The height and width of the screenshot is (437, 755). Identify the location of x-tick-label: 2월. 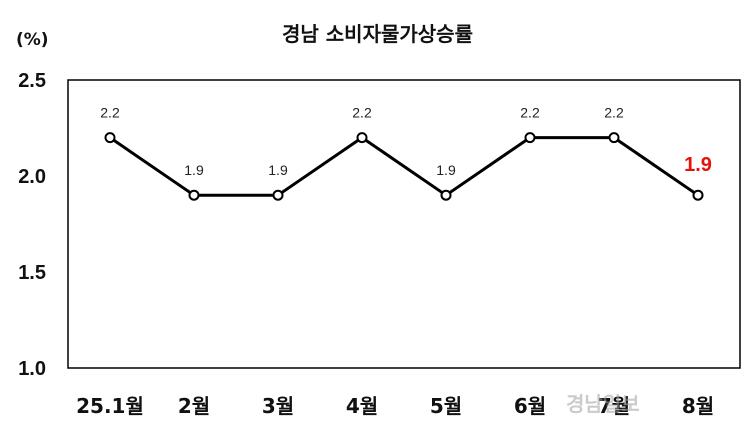
(194, 406).